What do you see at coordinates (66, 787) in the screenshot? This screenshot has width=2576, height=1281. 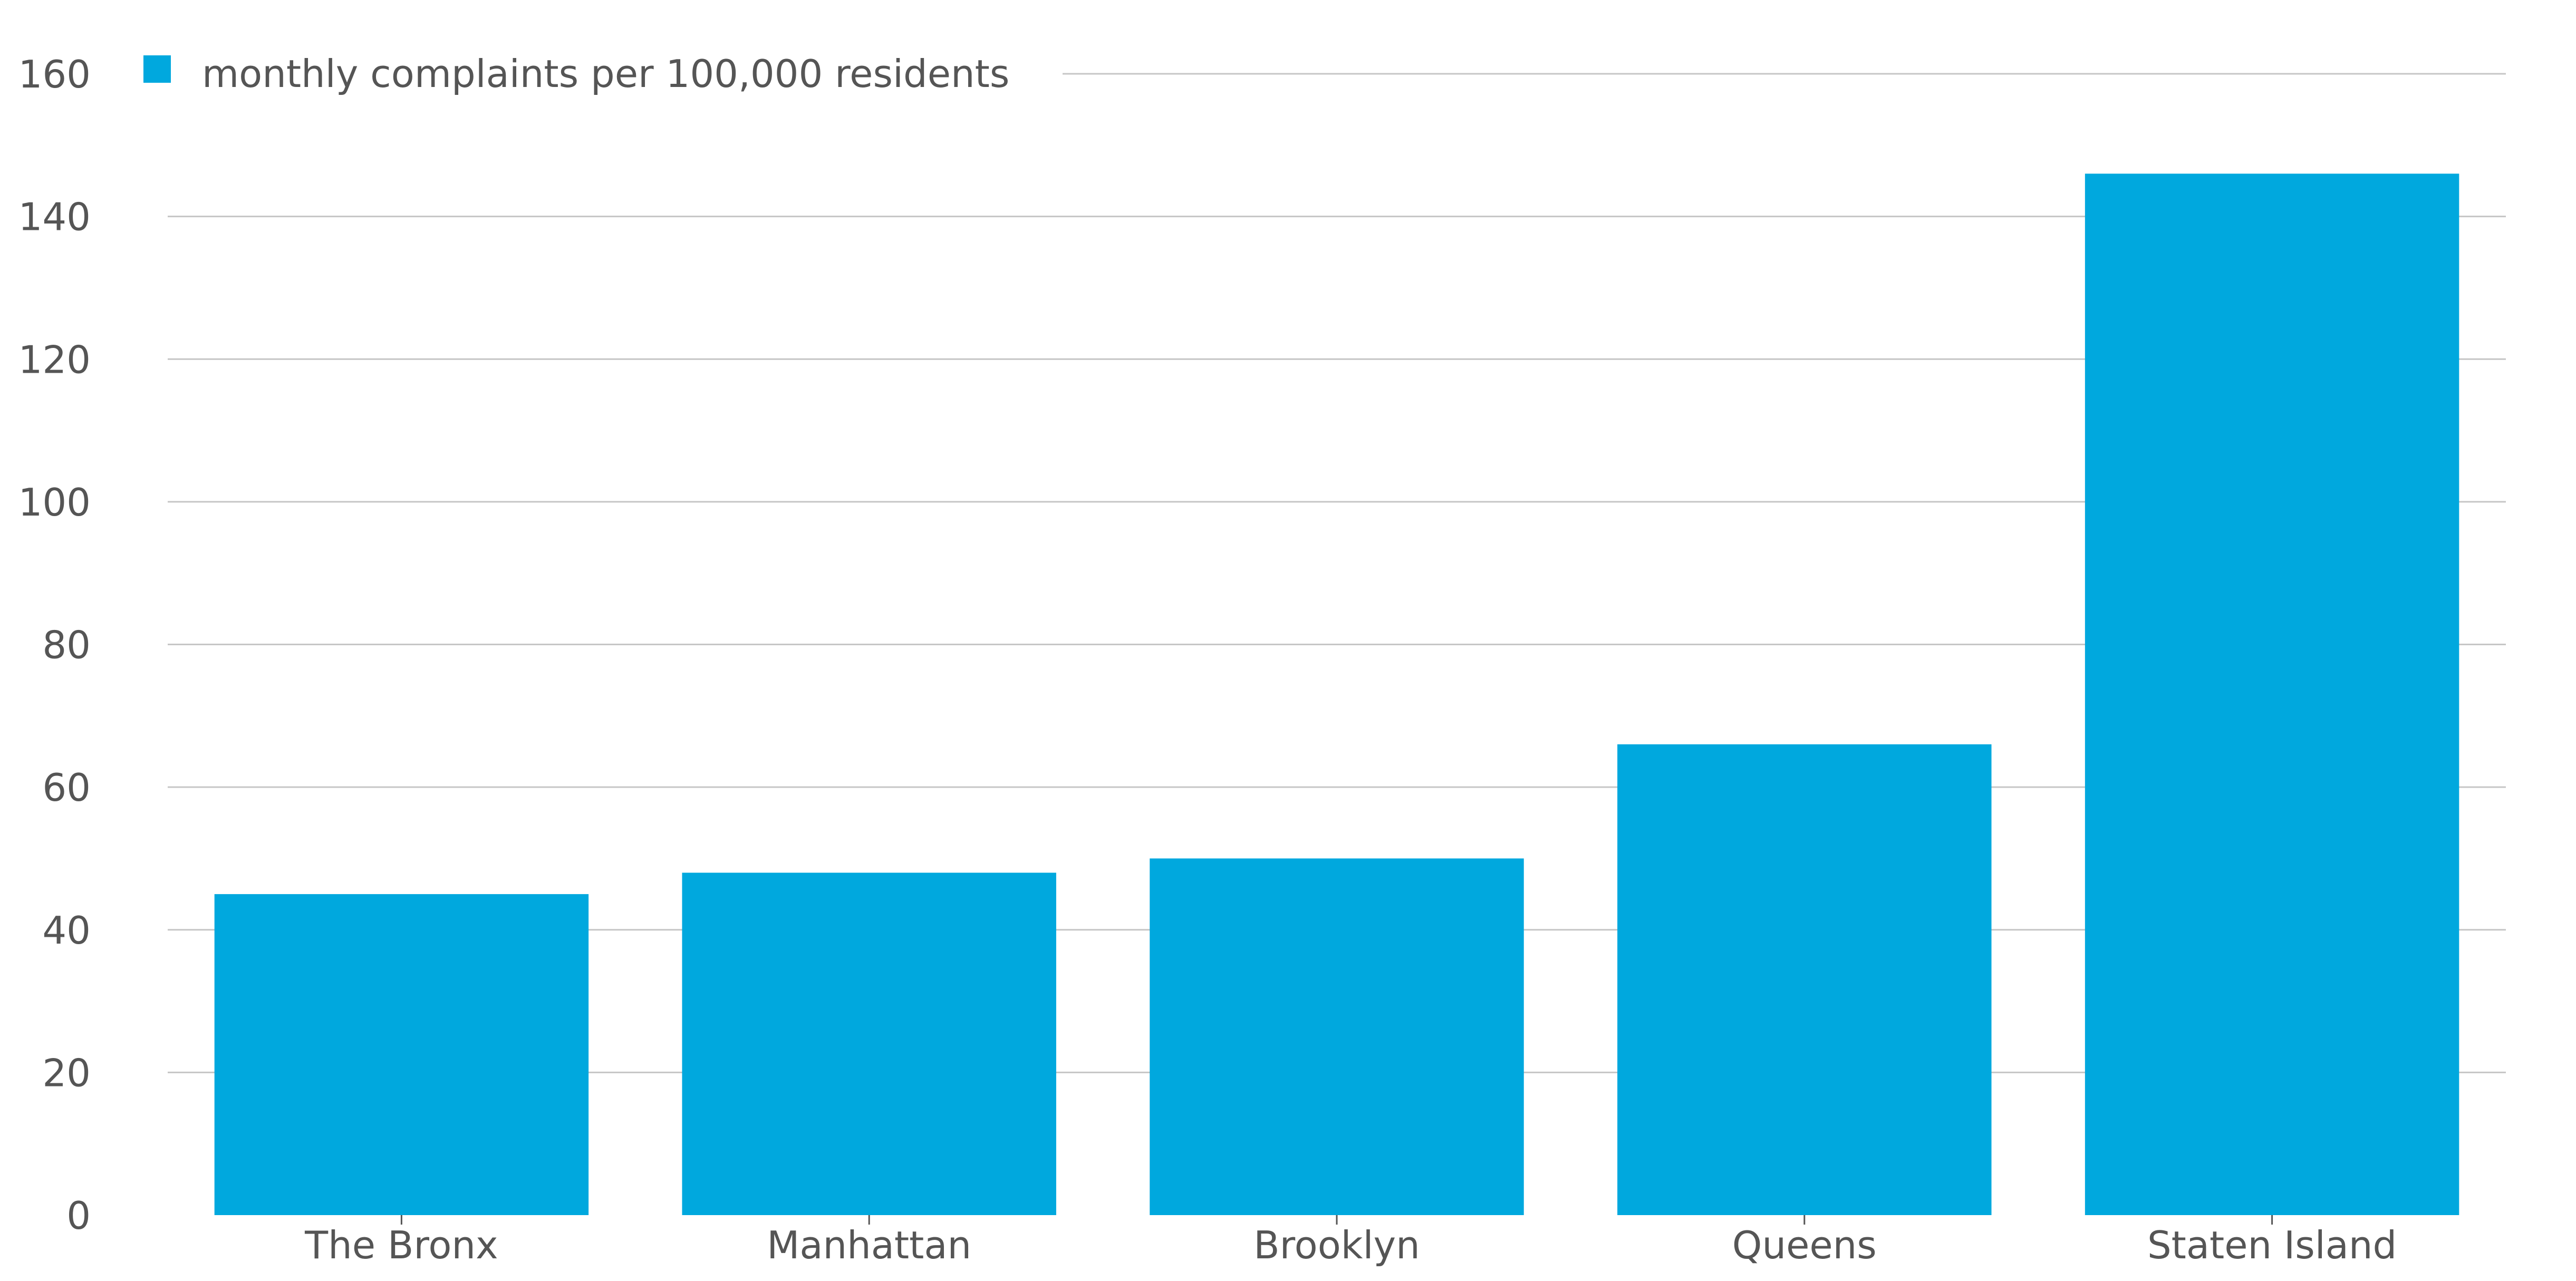 I see `y-tick-label: 60` at bounding box center [66, 787].